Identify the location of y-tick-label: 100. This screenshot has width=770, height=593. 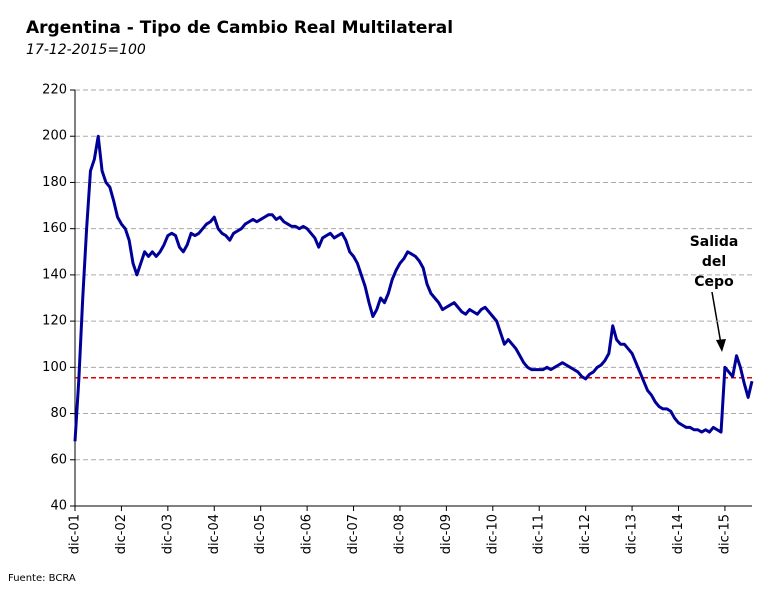
(54, 367).